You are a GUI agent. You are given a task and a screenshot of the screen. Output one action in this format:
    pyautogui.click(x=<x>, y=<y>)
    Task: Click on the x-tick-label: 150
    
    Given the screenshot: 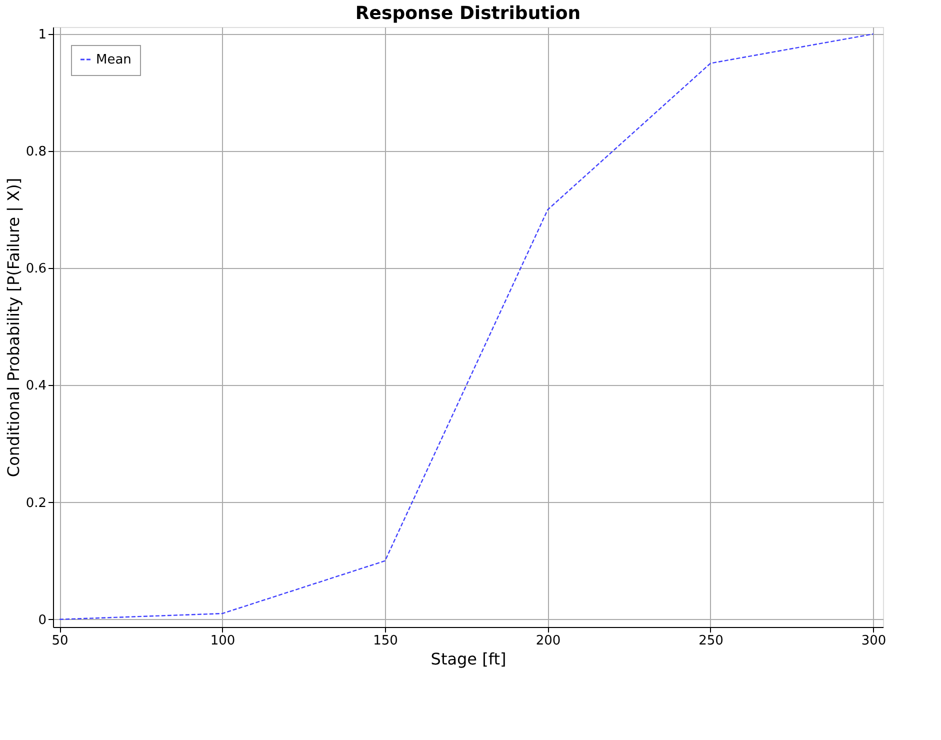 What is the action you would take?
    pyautogui.click(x=385, y=641)
    